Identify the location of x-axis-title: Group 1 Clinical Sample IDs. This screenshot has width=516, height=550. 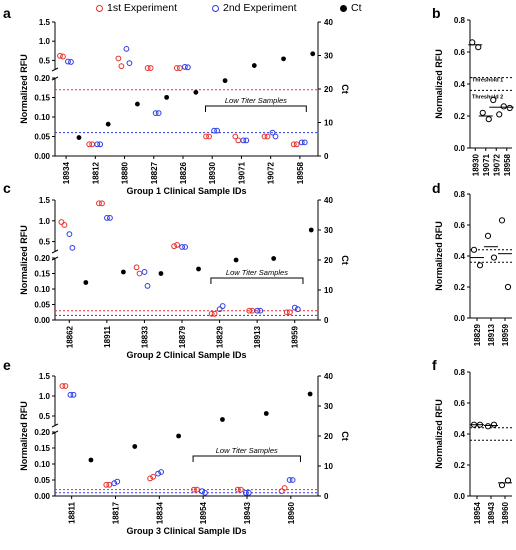
(186, 191).